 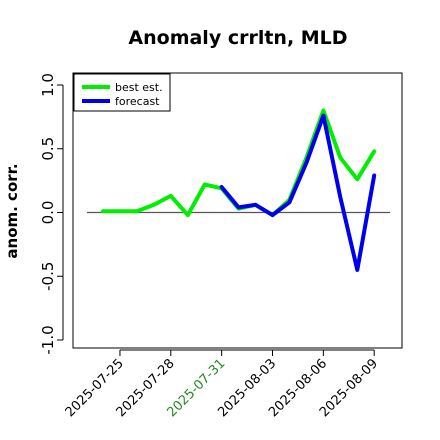 I want to click on y-tick-label: 0.0, so click(x=48, y=213).